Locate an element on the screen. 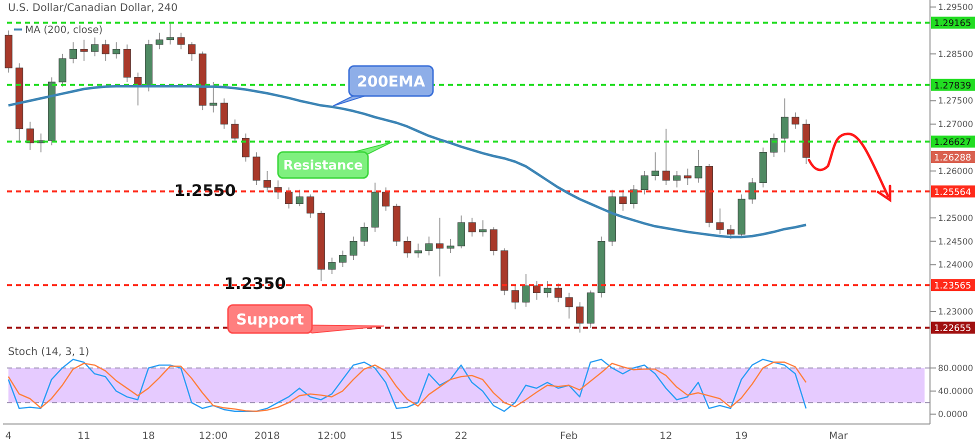 This screenshot has height=439, width=975. ref-line-label: 1.25564 is located at coordinates (953, 193).